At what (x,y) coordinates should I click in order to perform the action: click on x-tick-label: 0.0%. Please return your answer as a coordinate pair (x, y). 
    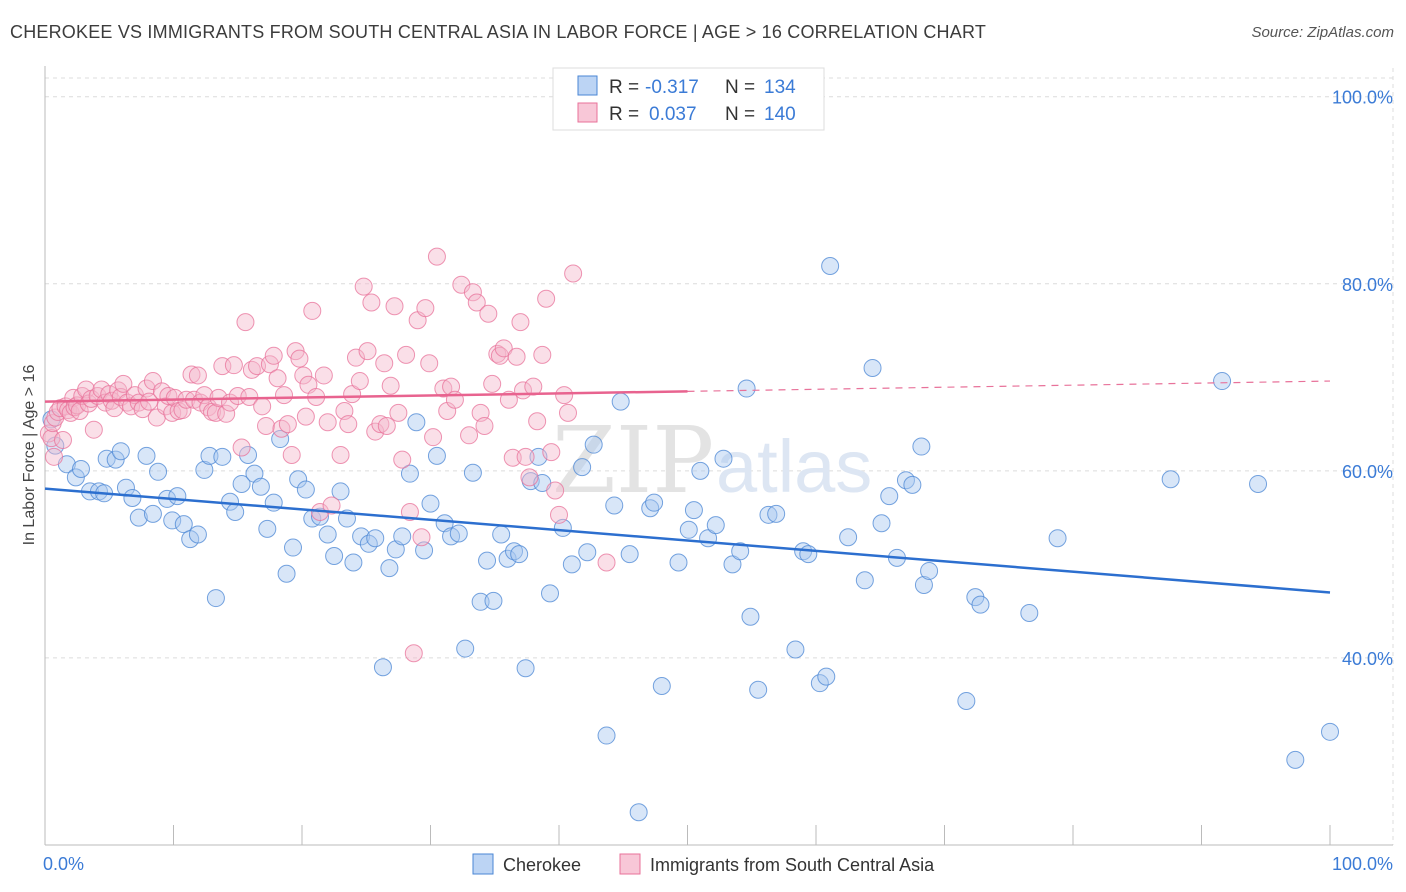
    Looking at the image, I should click on (63, 864).